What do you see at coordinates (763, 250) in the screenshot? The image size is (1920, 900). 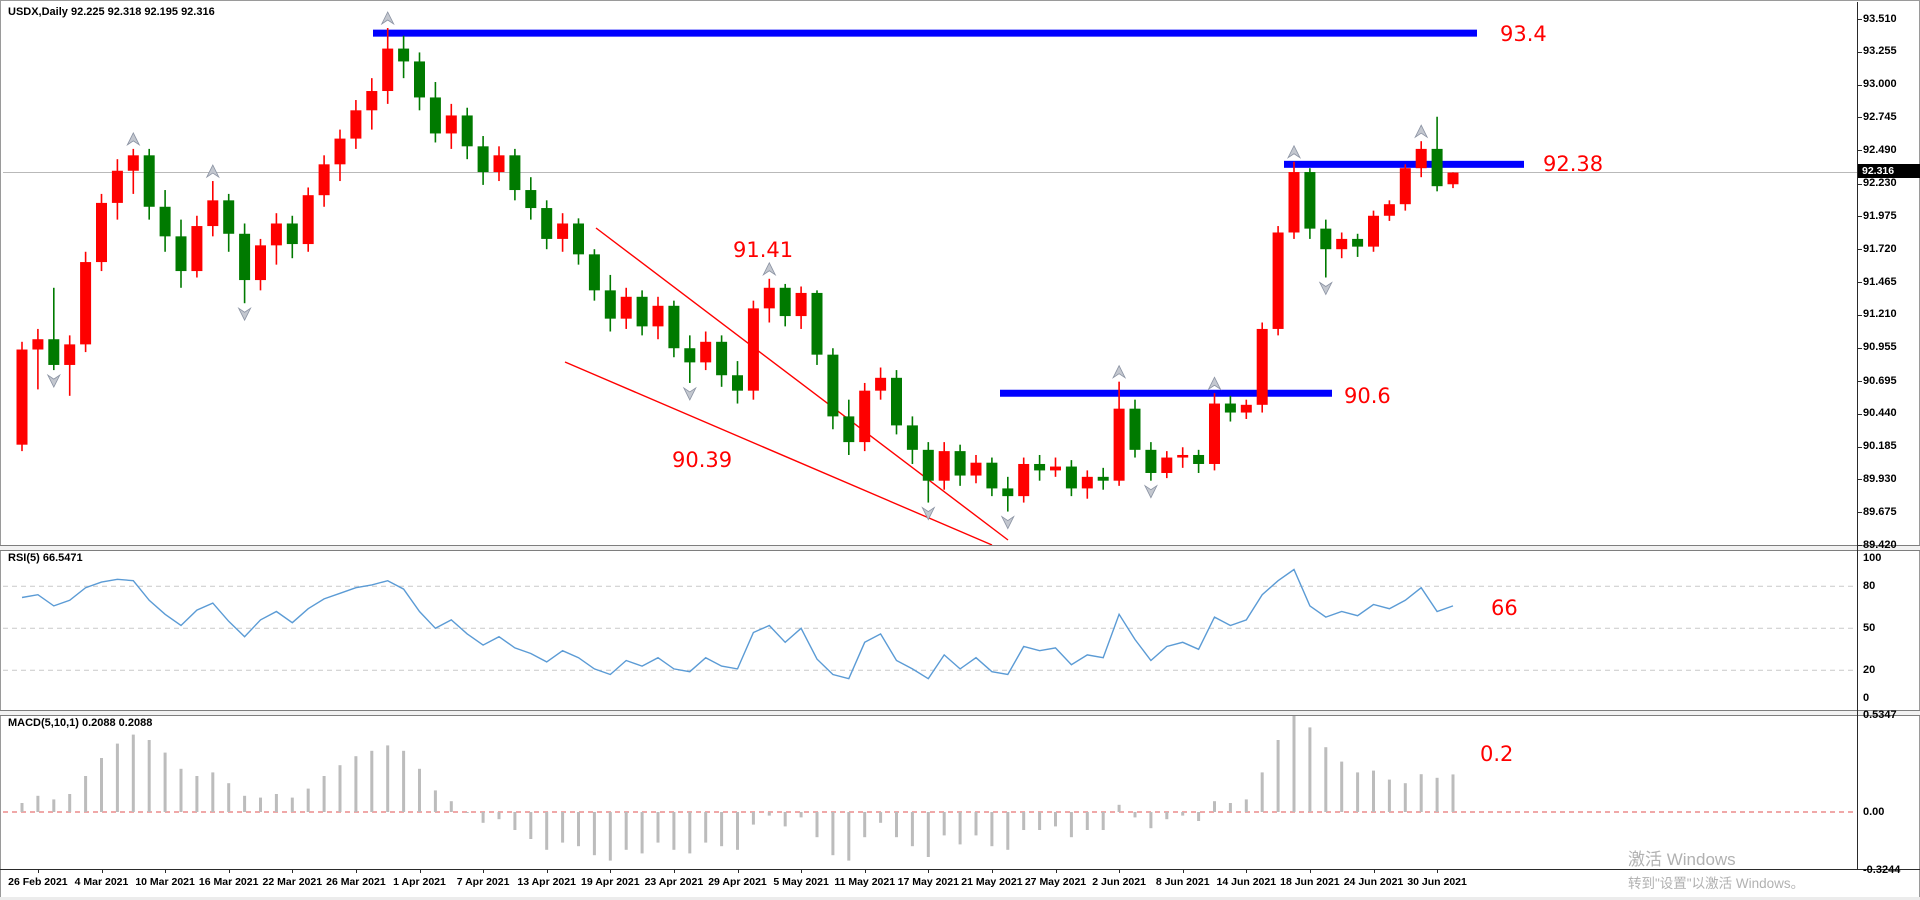 I see `channel-upper-label: 91.41` at bounding box center [763, 250].